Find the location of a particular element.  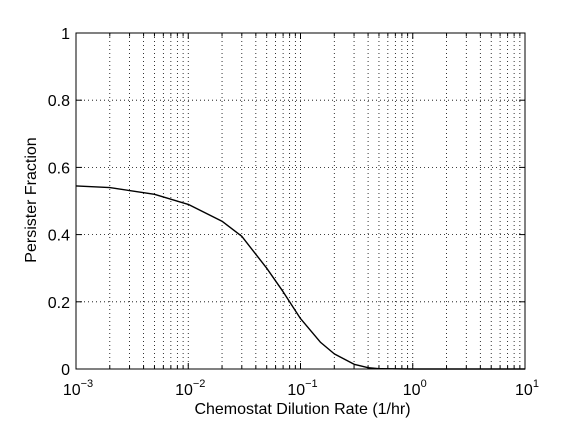

x-tick-label: 10¹ is located at coordinates (527, 388).